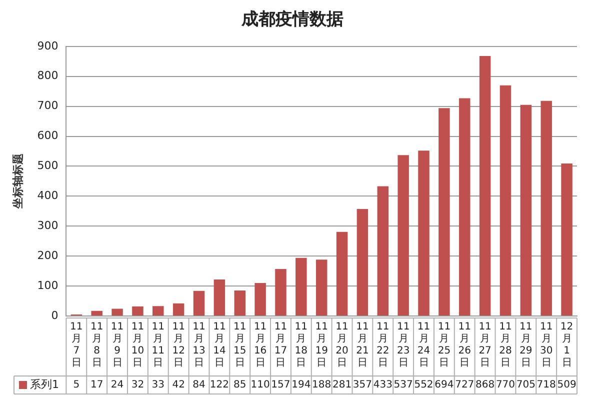 Image resolution: width=591 pixels, height=398 pixels. Describe the element at coordinates (54, 315) in the screenshot. I see `y-tick-label: 0` at that location.